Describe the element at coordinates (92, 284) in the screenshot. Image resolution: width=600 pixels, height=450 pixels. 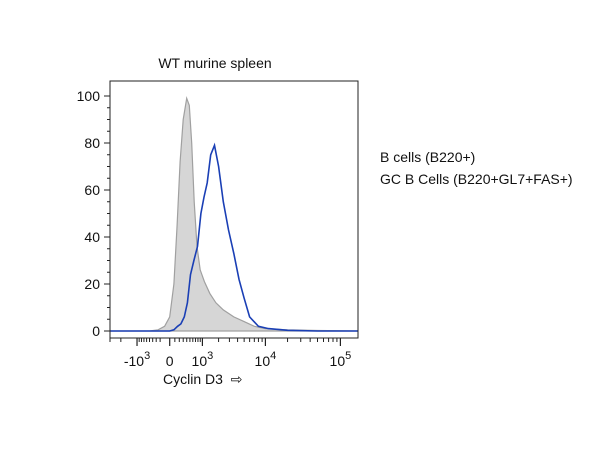
I see `y-tick-label-1: 20` at that location.